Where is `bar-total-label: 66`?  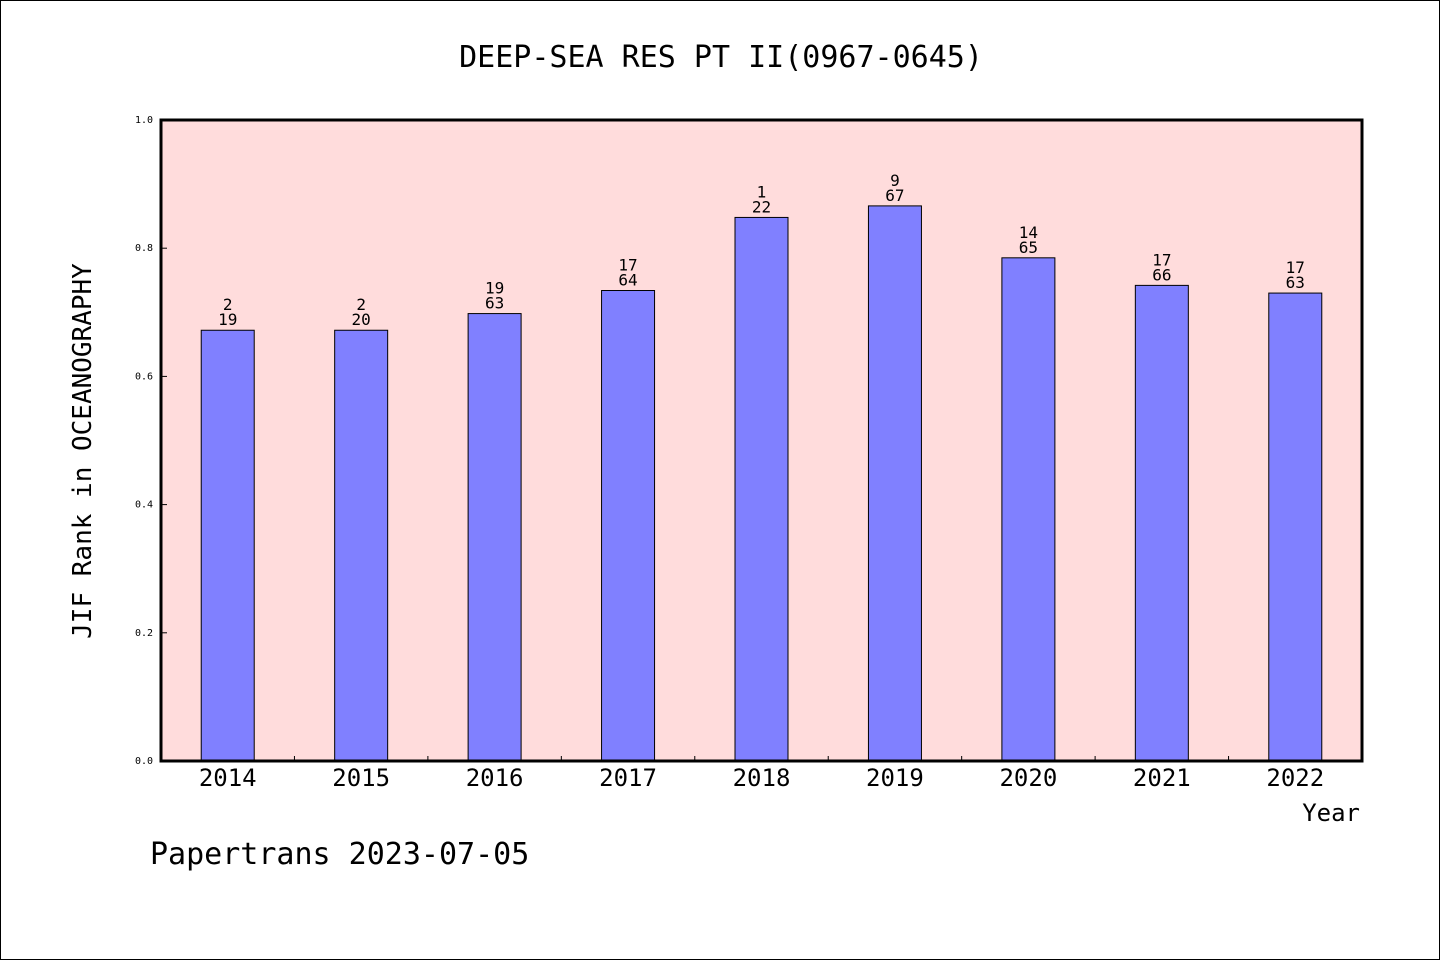
bar-total-label: 66 is located at coordinates (1161, 274).